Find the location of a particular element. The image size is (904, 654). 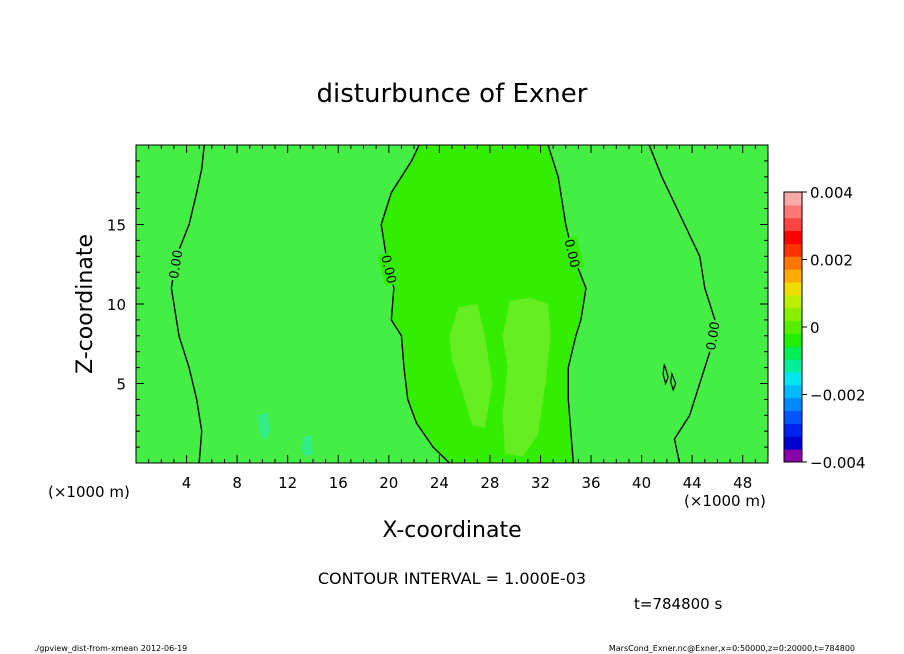

x-unit-right: (×1000 m) is located at coordinates (725, 501).